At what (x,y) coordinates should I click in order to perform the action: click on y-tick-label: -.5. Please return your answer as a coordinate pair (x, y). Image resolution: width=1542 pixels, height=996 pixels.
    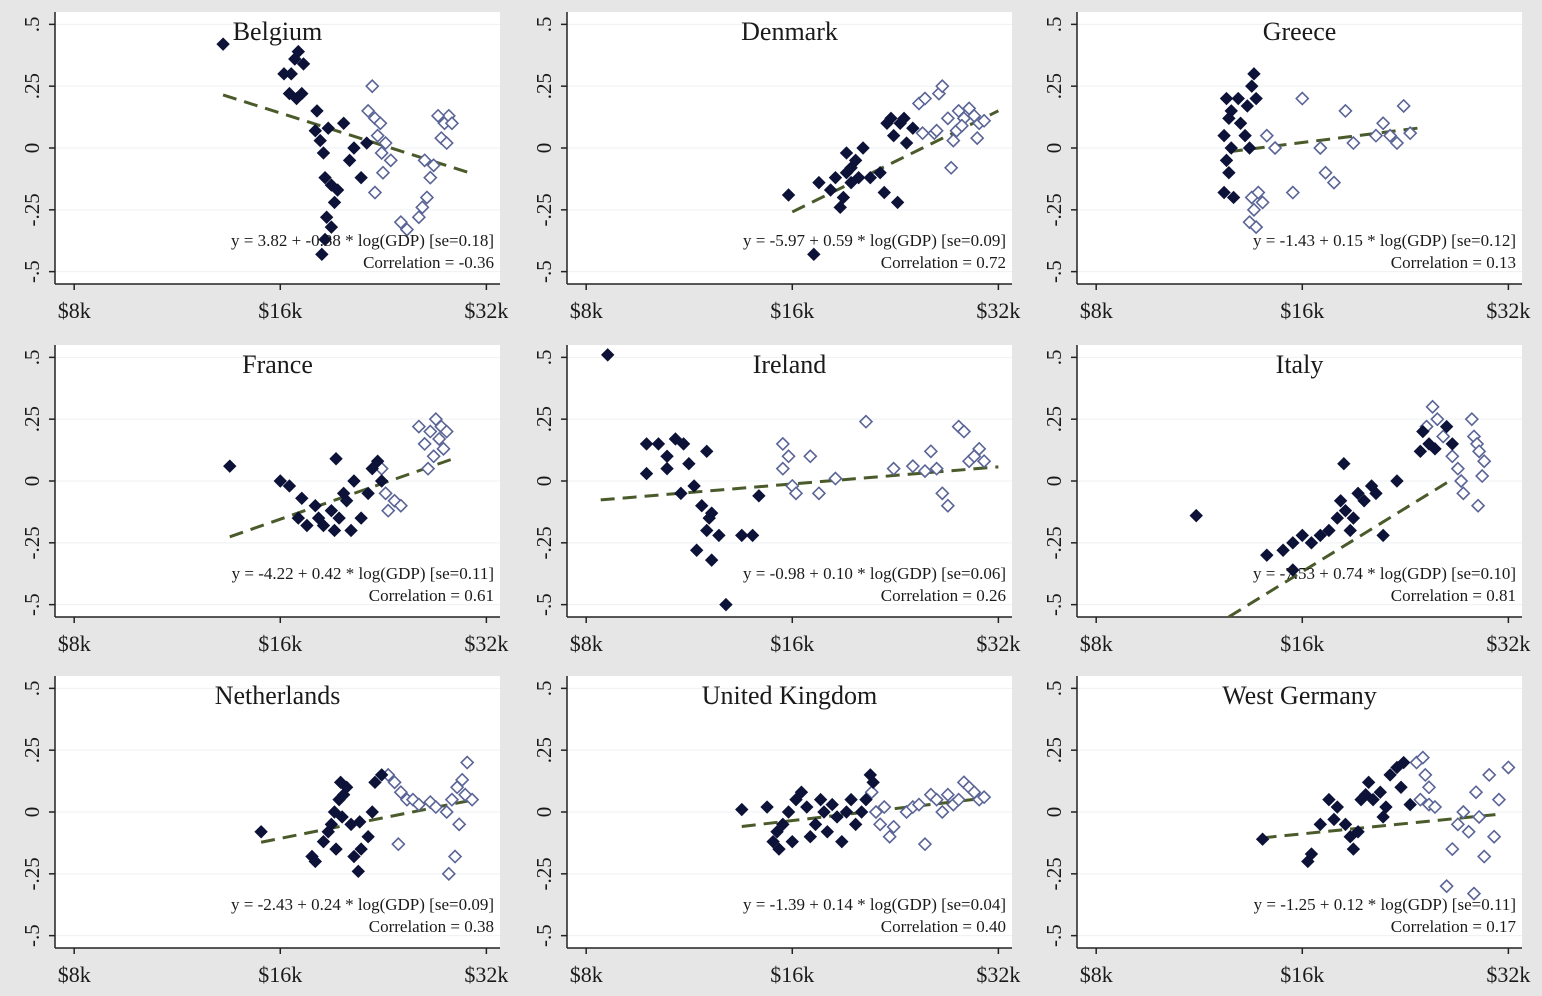
    Looking at the image, I should click on (1054, 604).